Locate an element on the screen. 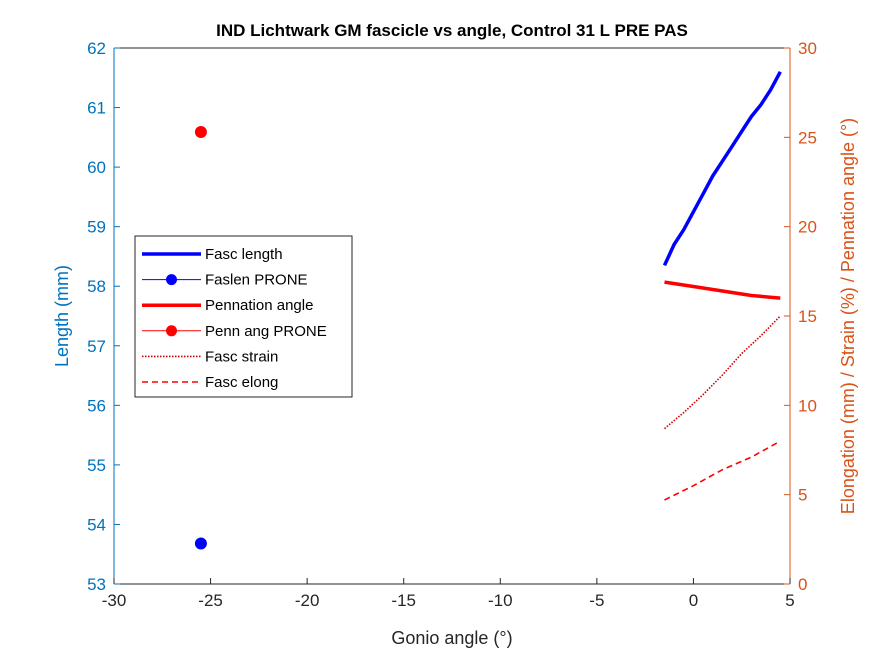  legend-marker-penn-ang-prone is located at coordinates (171, 331).